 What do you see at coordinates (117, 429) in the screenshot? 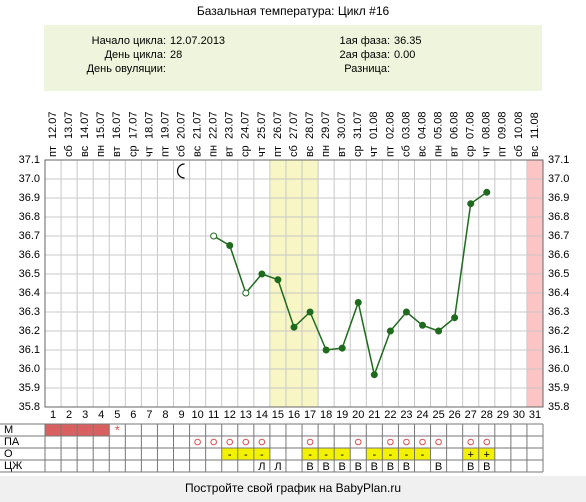
I see `cell-text: *` at bounding box center [117, 429].